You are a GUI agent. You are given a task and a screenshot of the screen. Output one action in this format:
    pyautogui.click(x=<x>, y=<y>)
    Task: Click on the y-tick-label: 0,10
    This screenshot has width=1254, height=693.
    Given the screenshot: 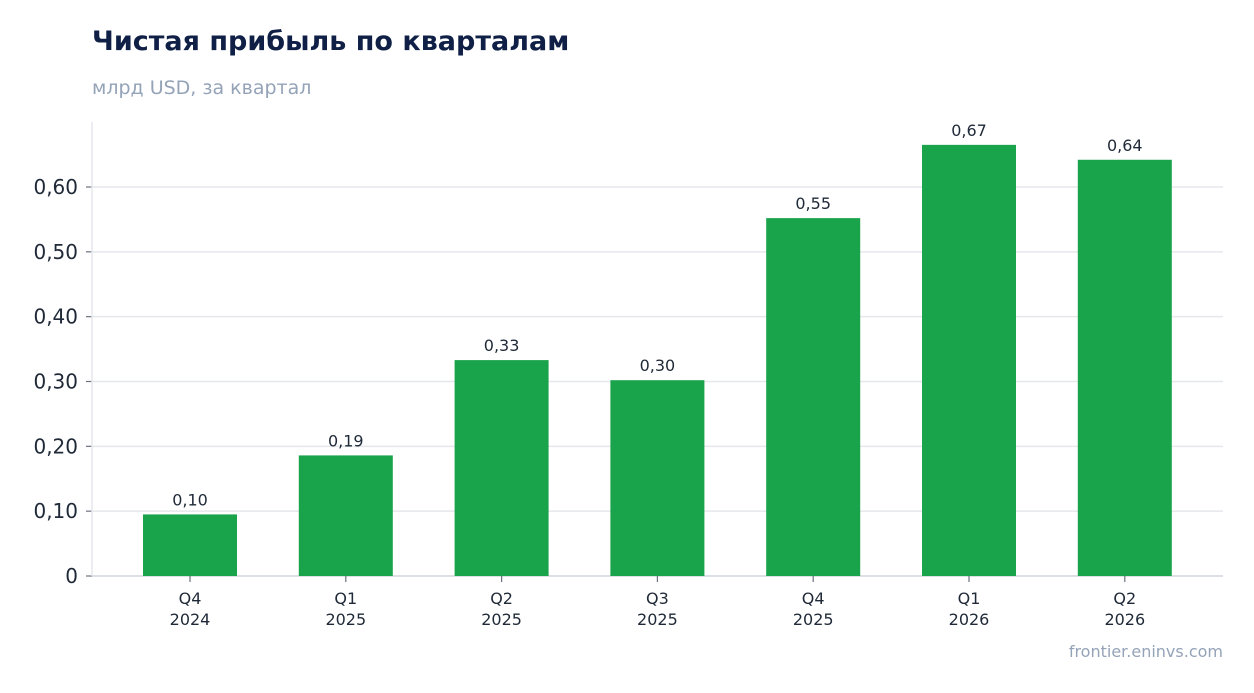 What is the action you would take?
    pyautogui.click(x=55, y=511)
    